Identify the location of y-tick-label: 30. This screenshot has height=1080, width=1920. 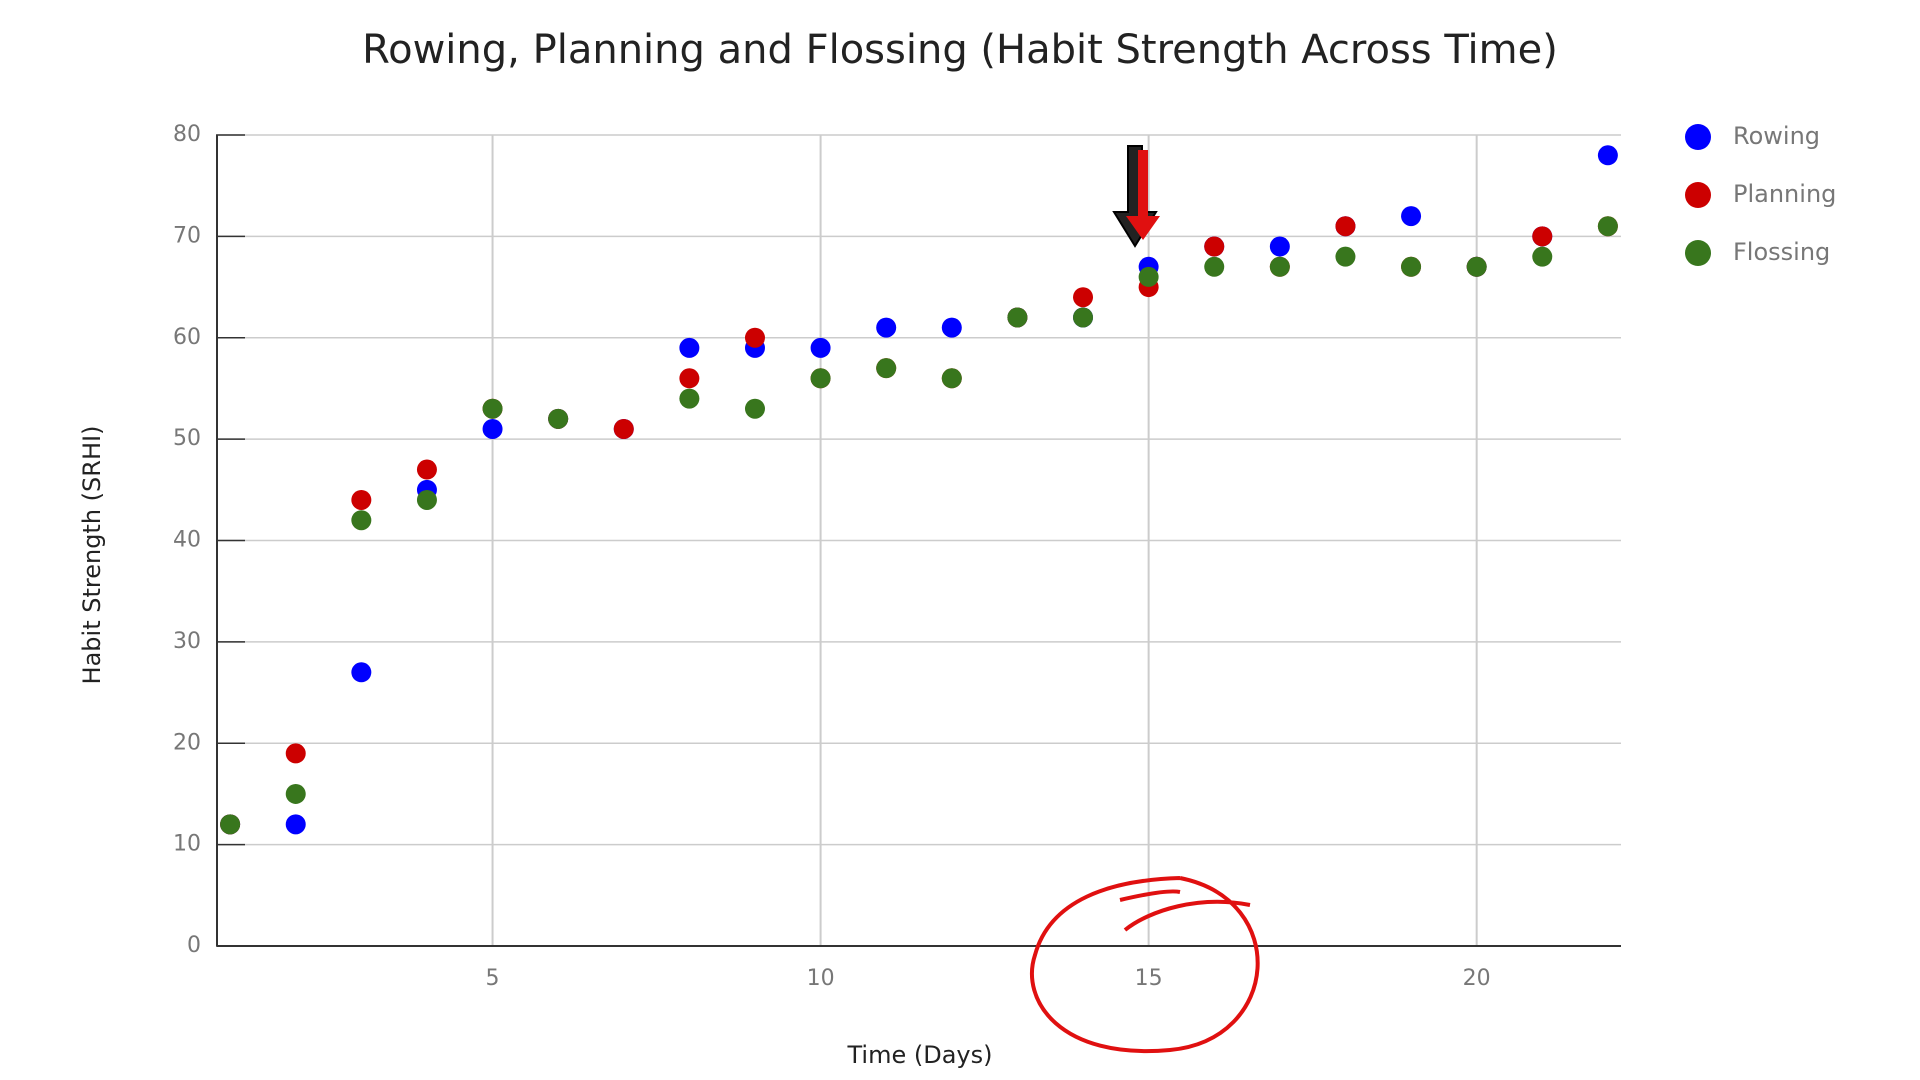
(187, 641).